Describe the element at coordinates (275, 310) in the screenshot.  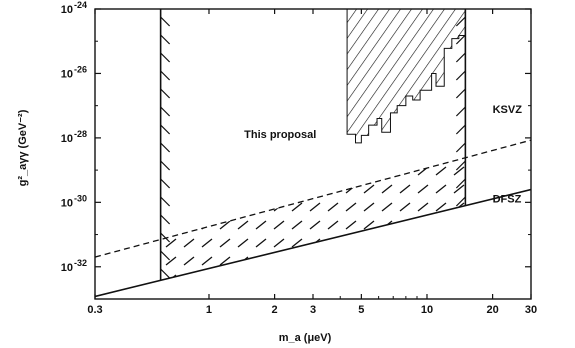
I see `x-tick-label-2: 2` at that location.